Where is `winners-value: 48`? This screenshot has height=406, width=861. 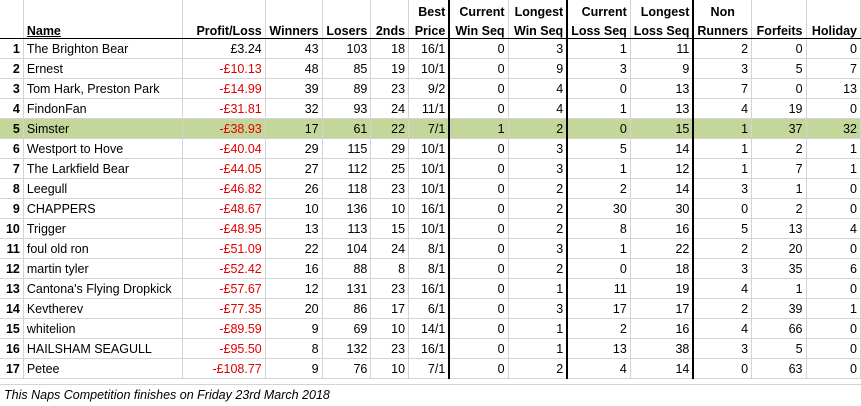
winners-value: 48 is located at coordinates (294, 68).